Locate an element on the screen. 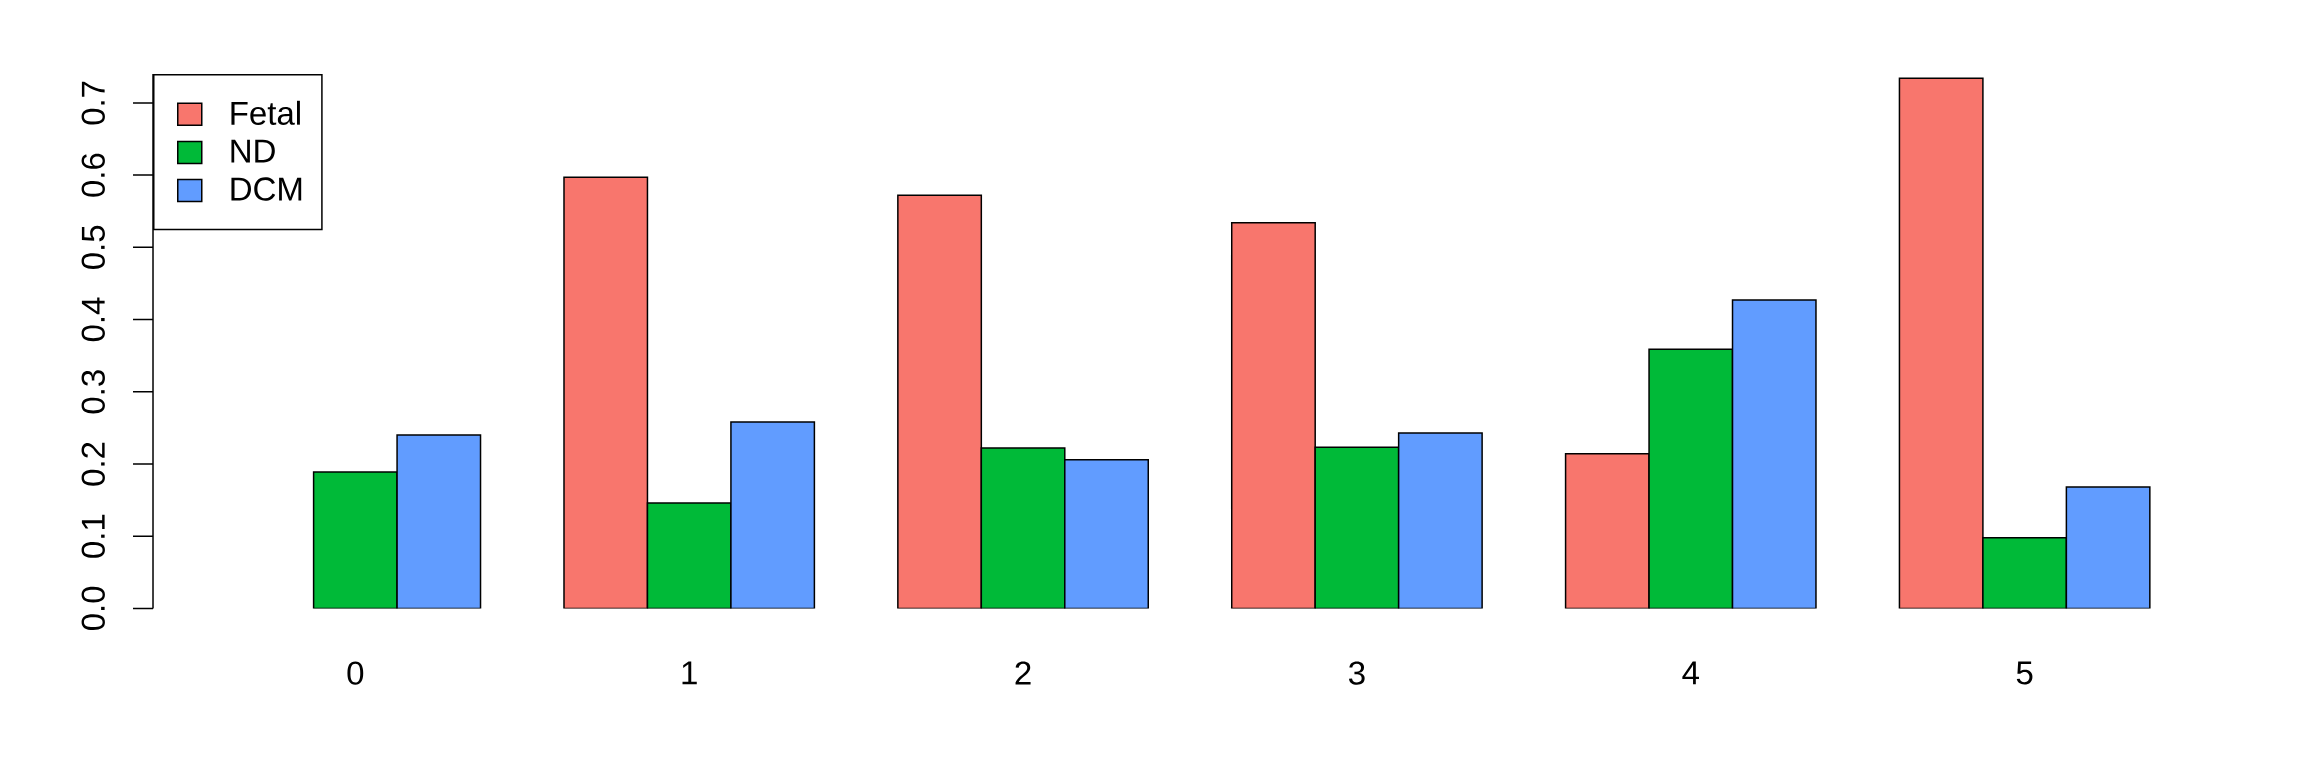  x-tick-label: 5 is located at coordinates (2024, 673).